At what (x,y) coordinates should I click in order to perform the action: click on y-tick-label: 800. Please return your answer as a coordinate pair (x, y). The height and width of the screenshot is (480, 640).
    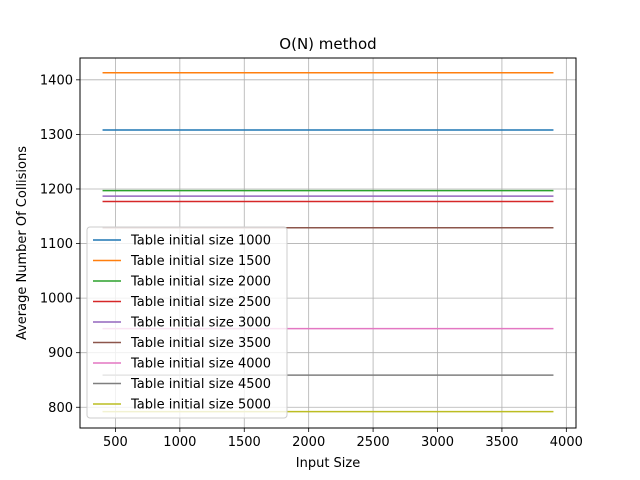
    Looking at the image, I should click on (60, 408).